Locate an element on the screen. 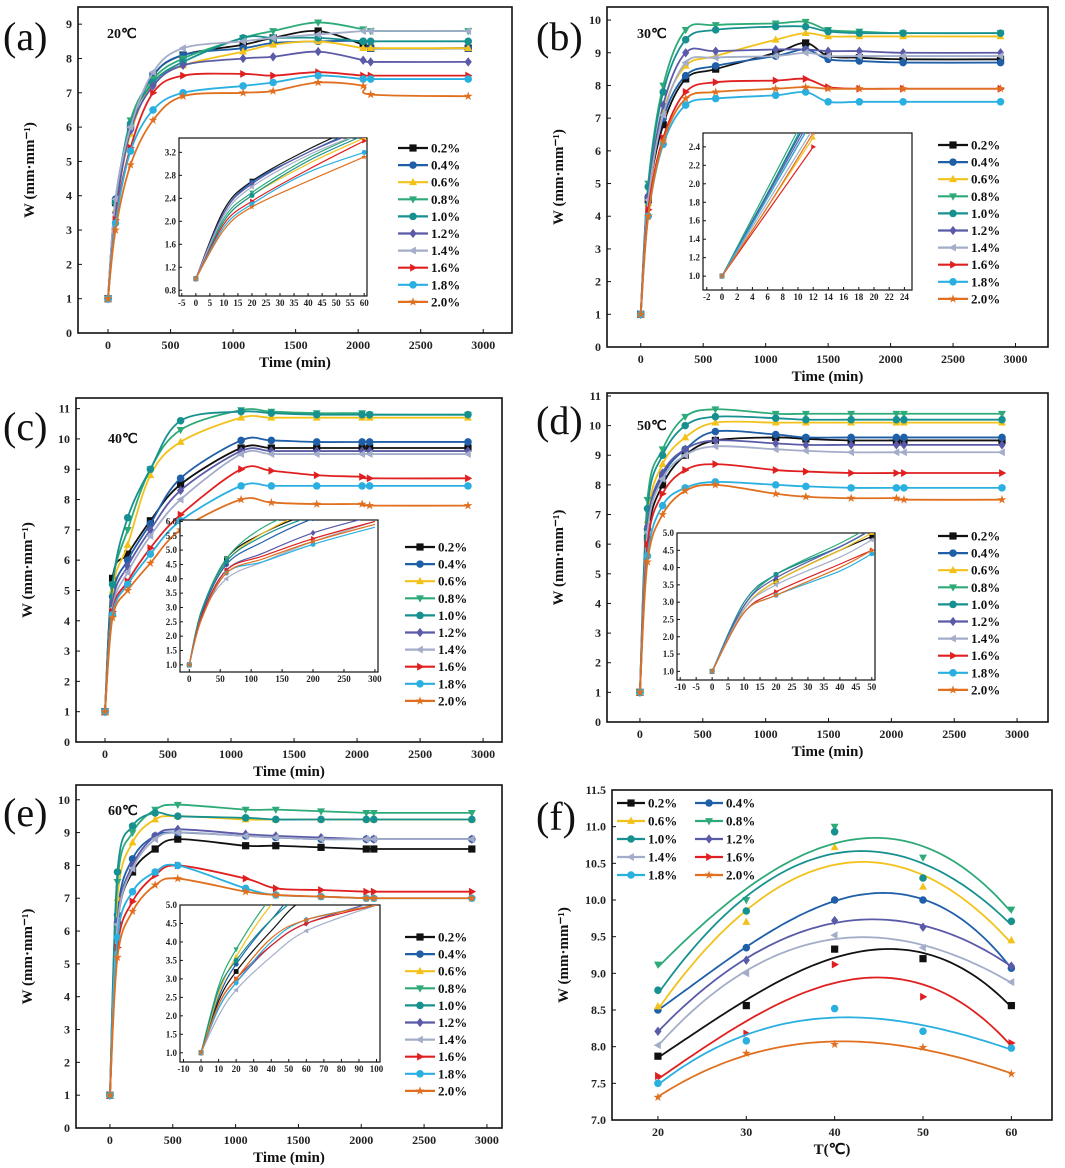 The width and height of the screenshot is (1065, 1168). legend-label: 1.2% is located at coordinates (985, 230).